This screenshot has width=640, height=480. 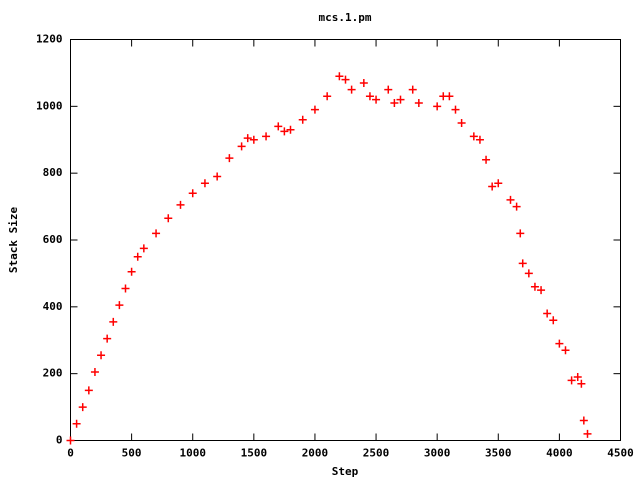 I want to click on x-axis-label: Step, so click(x=345, y=471).